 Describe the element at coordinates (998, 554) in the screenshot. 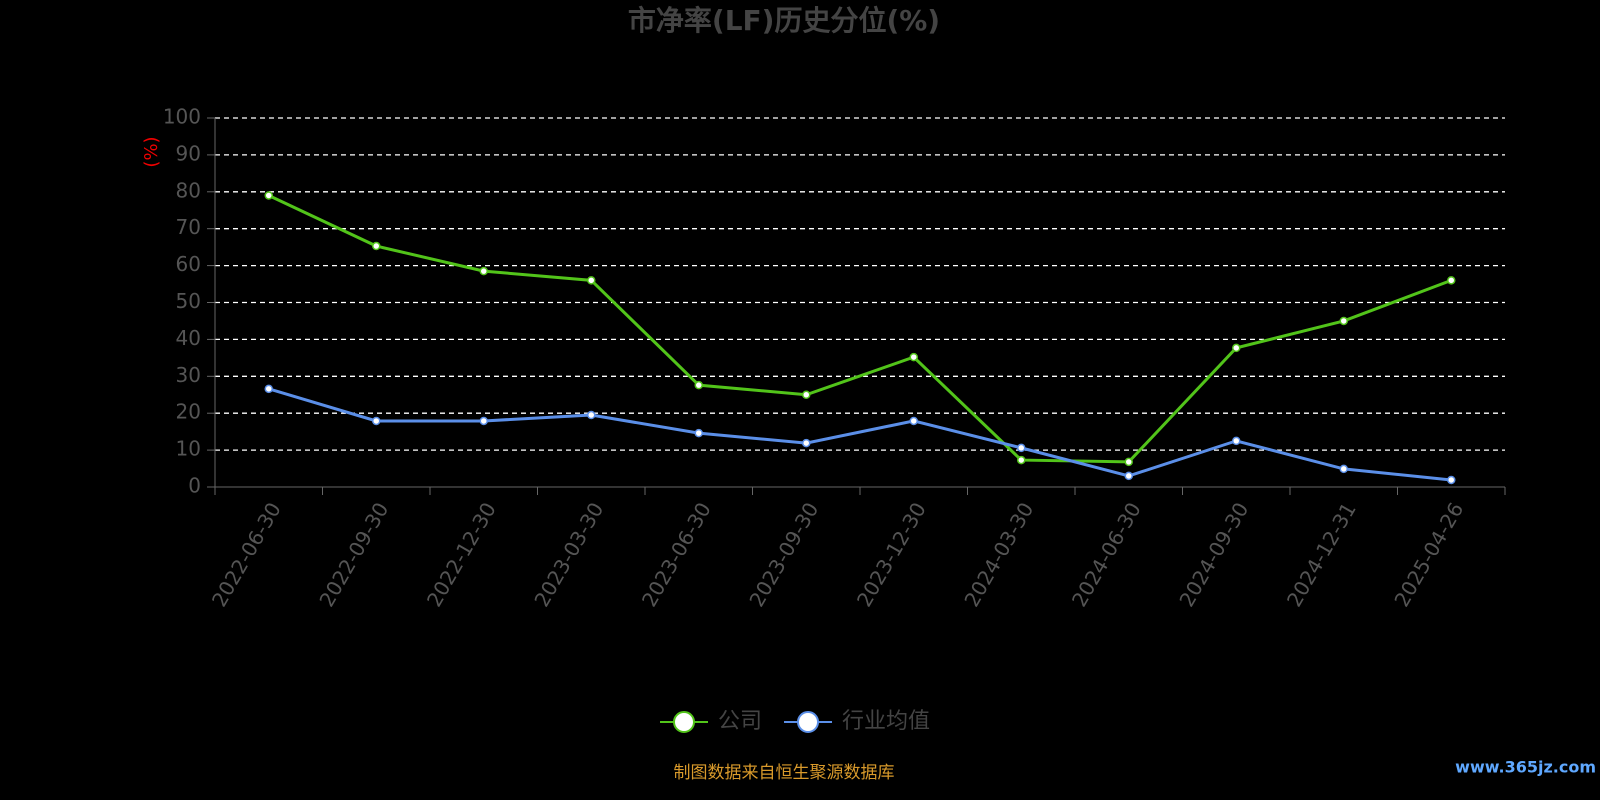

I see `x-tick-label: 2024-03-30` at that location.